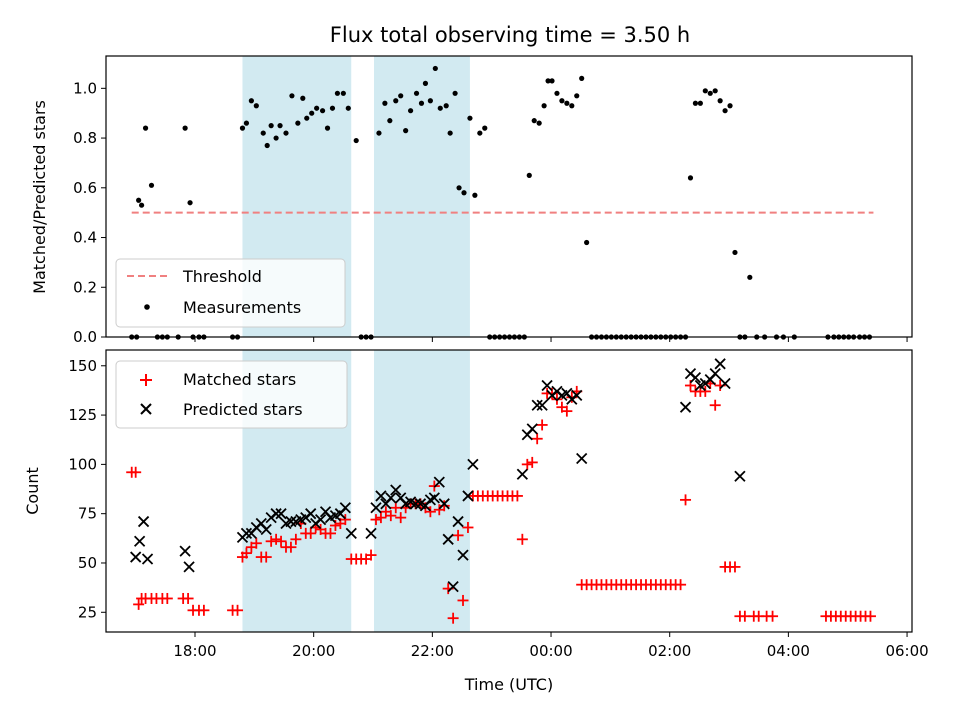  Describe the element at coordinates (85, 337) in the screenshot. I see `y-tick-label: 0.0` at that location.